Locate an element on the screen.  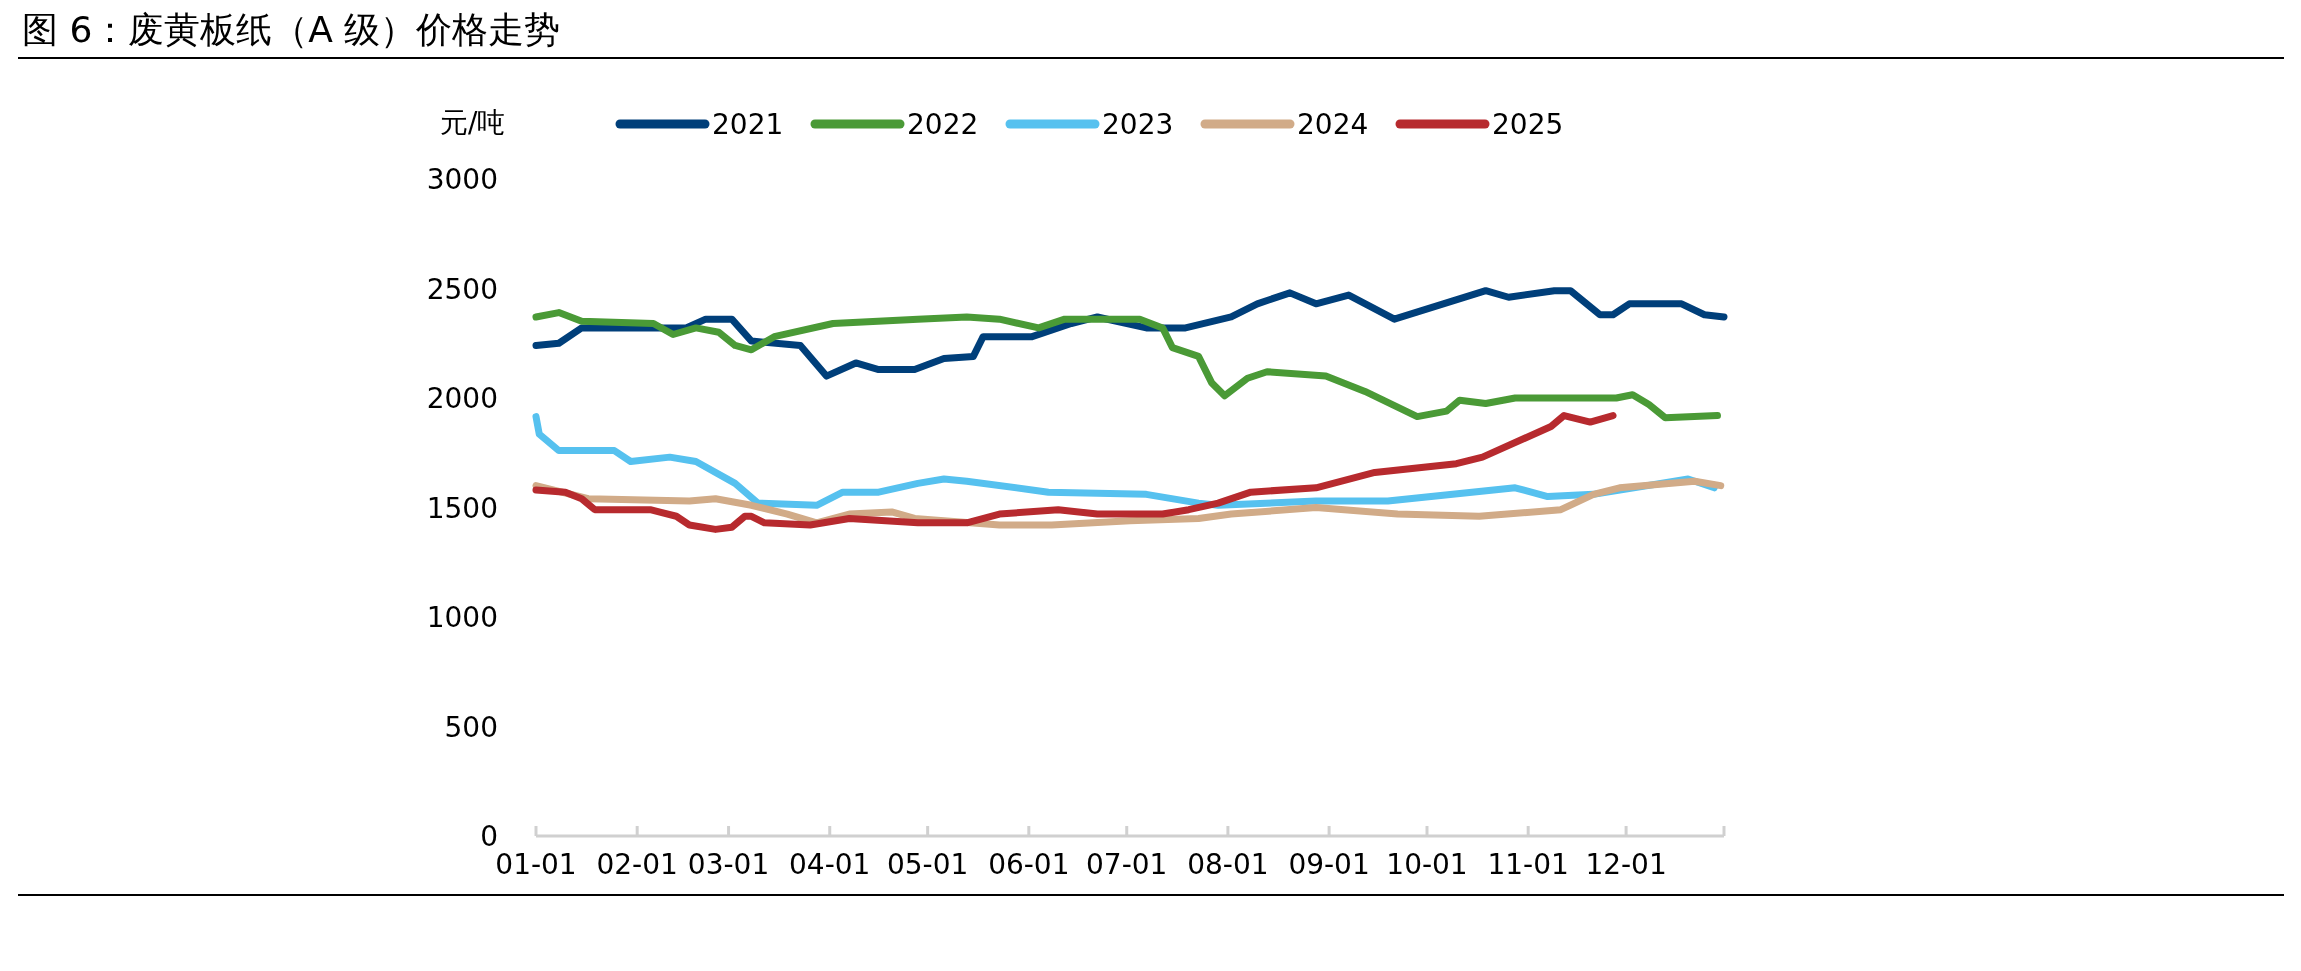
y-tick-label: 1500 is located at coordinates (462, 508).